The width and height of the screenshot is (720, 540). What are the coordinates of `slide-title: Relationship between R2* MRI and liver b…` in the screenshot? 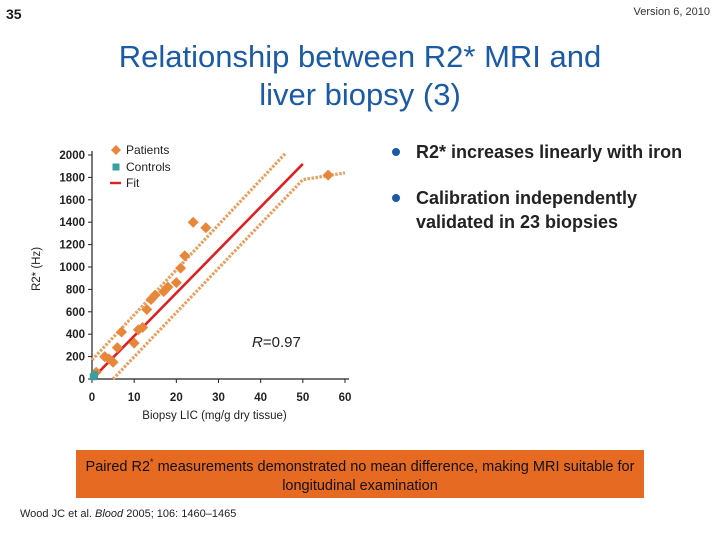 It's located at (360, 76).